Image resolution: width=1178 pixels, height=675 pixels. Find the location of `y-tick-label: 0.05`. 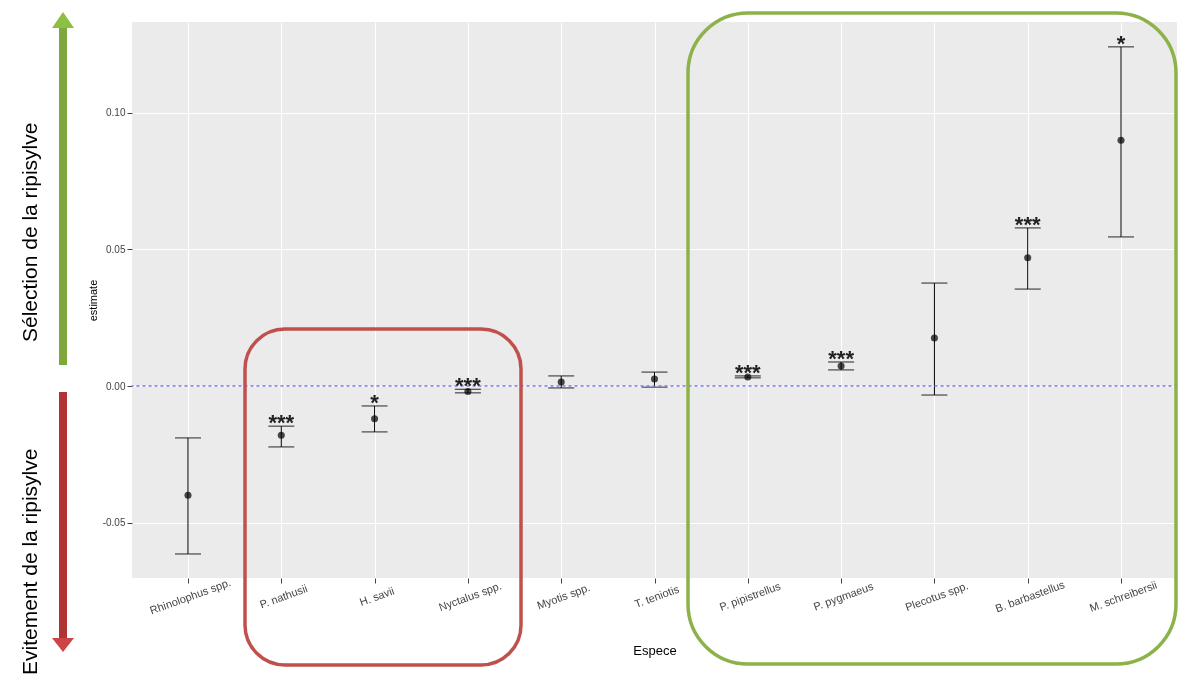

y-tick-label: 0.05 is located at coordinates (116, 249).